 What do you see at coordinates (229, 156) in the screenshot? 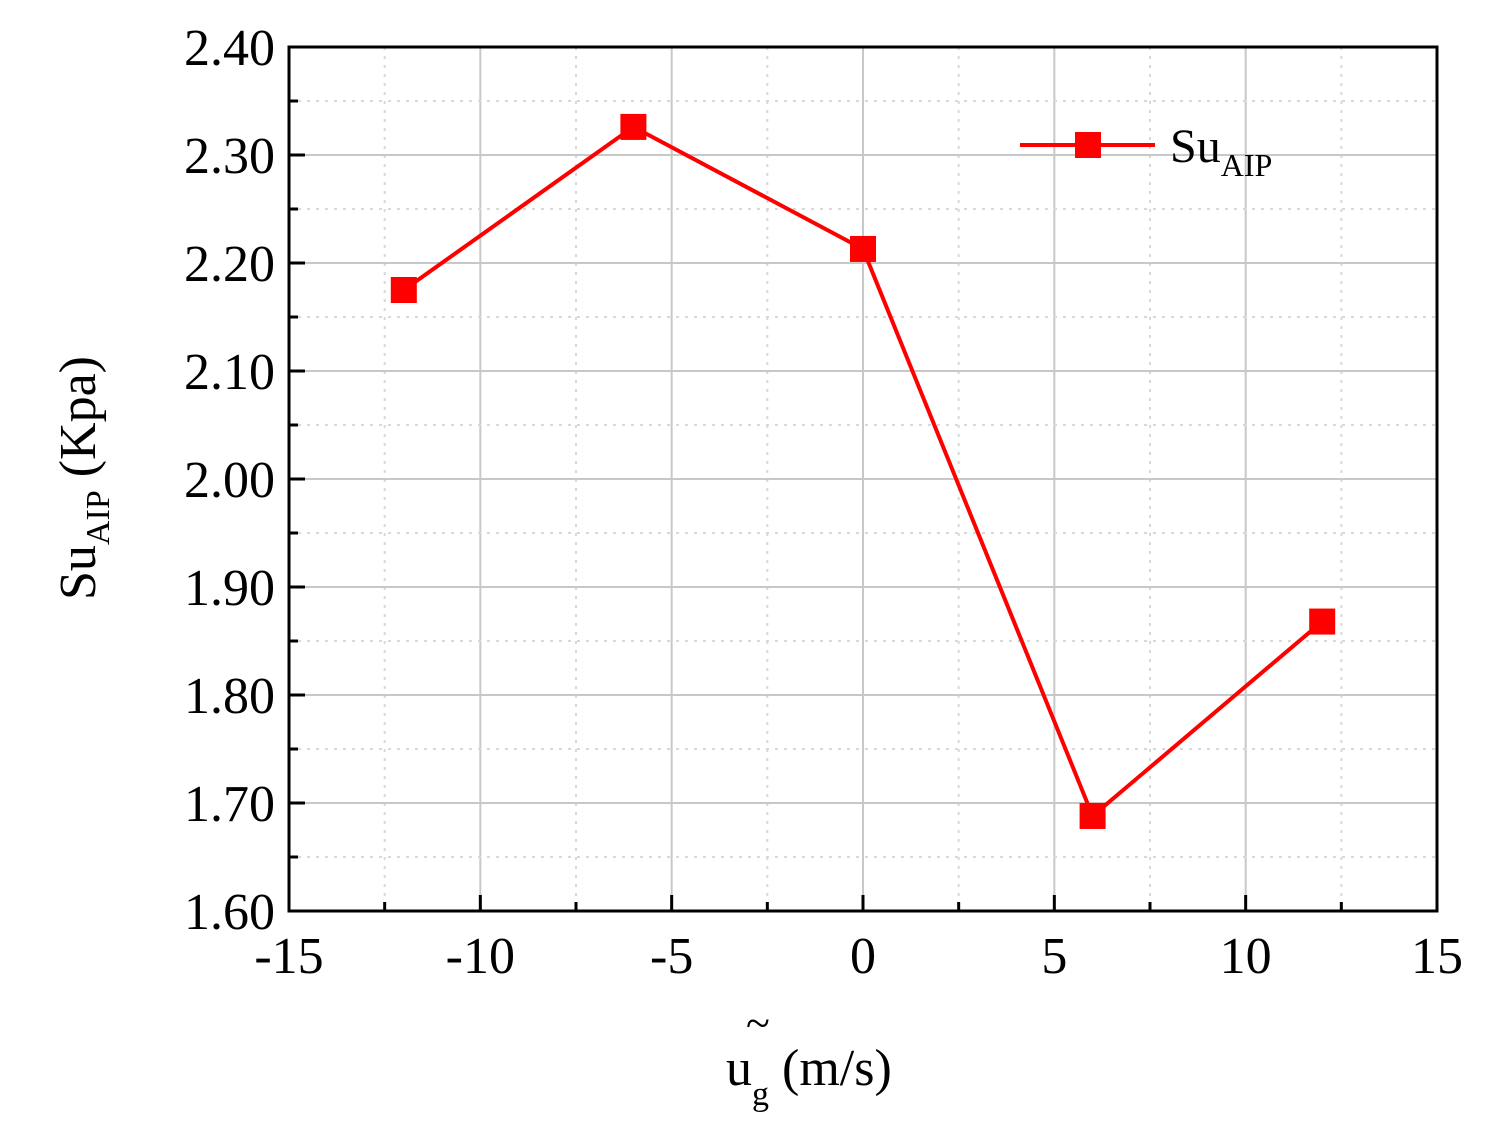
I see `y-tick-label: 2.30` at bounding box center [229, 156].